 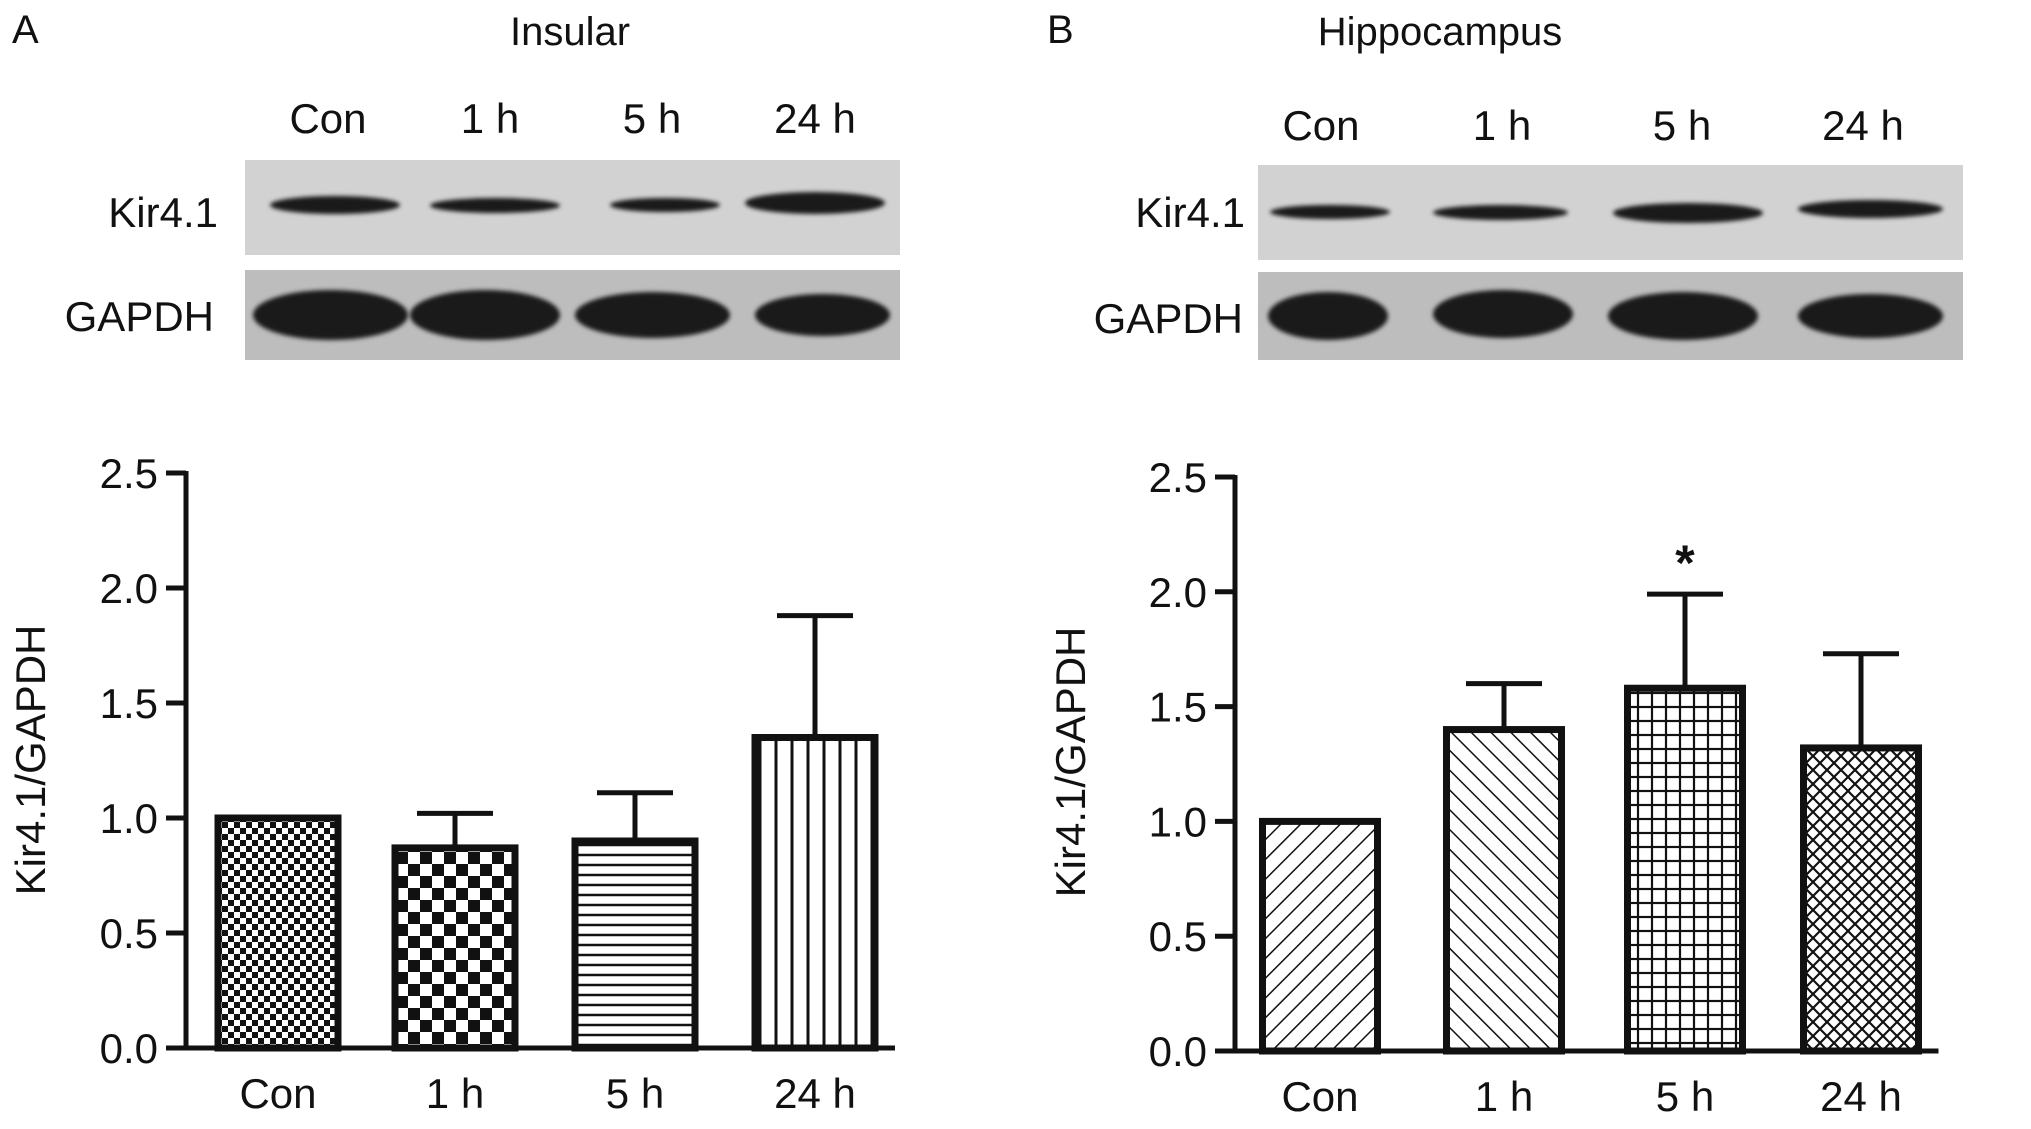 I want to click on panel-letter: B, so click(x=1060, y=30).